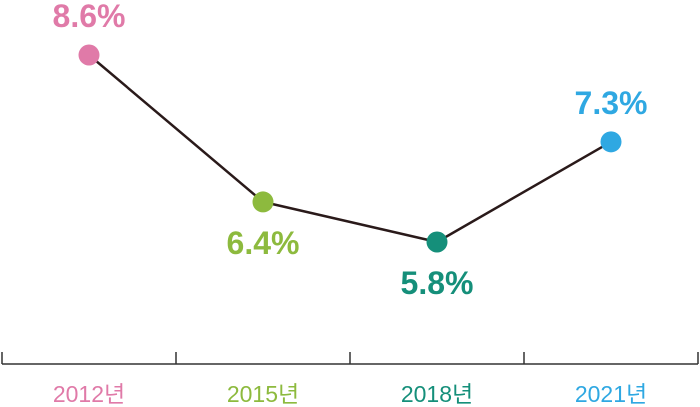 This screenshot has width=700, height=407. What do you see at coordinates (437, 283) in the screenshot?
I see `data-label: 5.8%` at bounding box center [437, 283].